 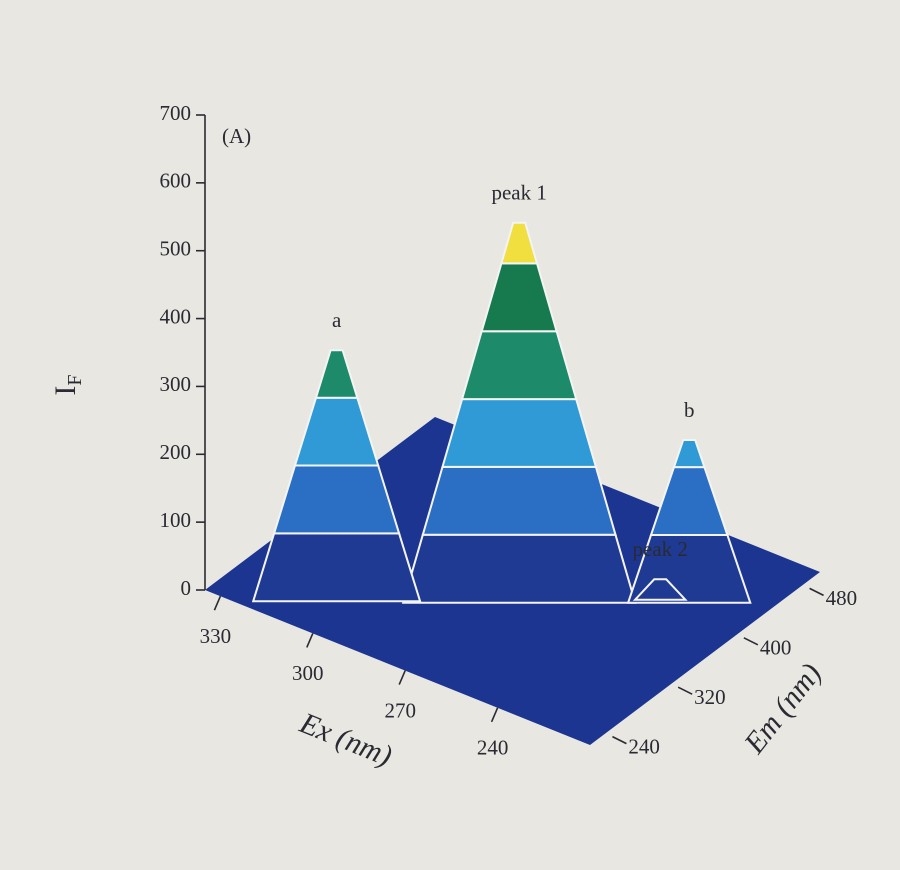 I want to click on z-tick-label: 300, so click(x=176, y=384).